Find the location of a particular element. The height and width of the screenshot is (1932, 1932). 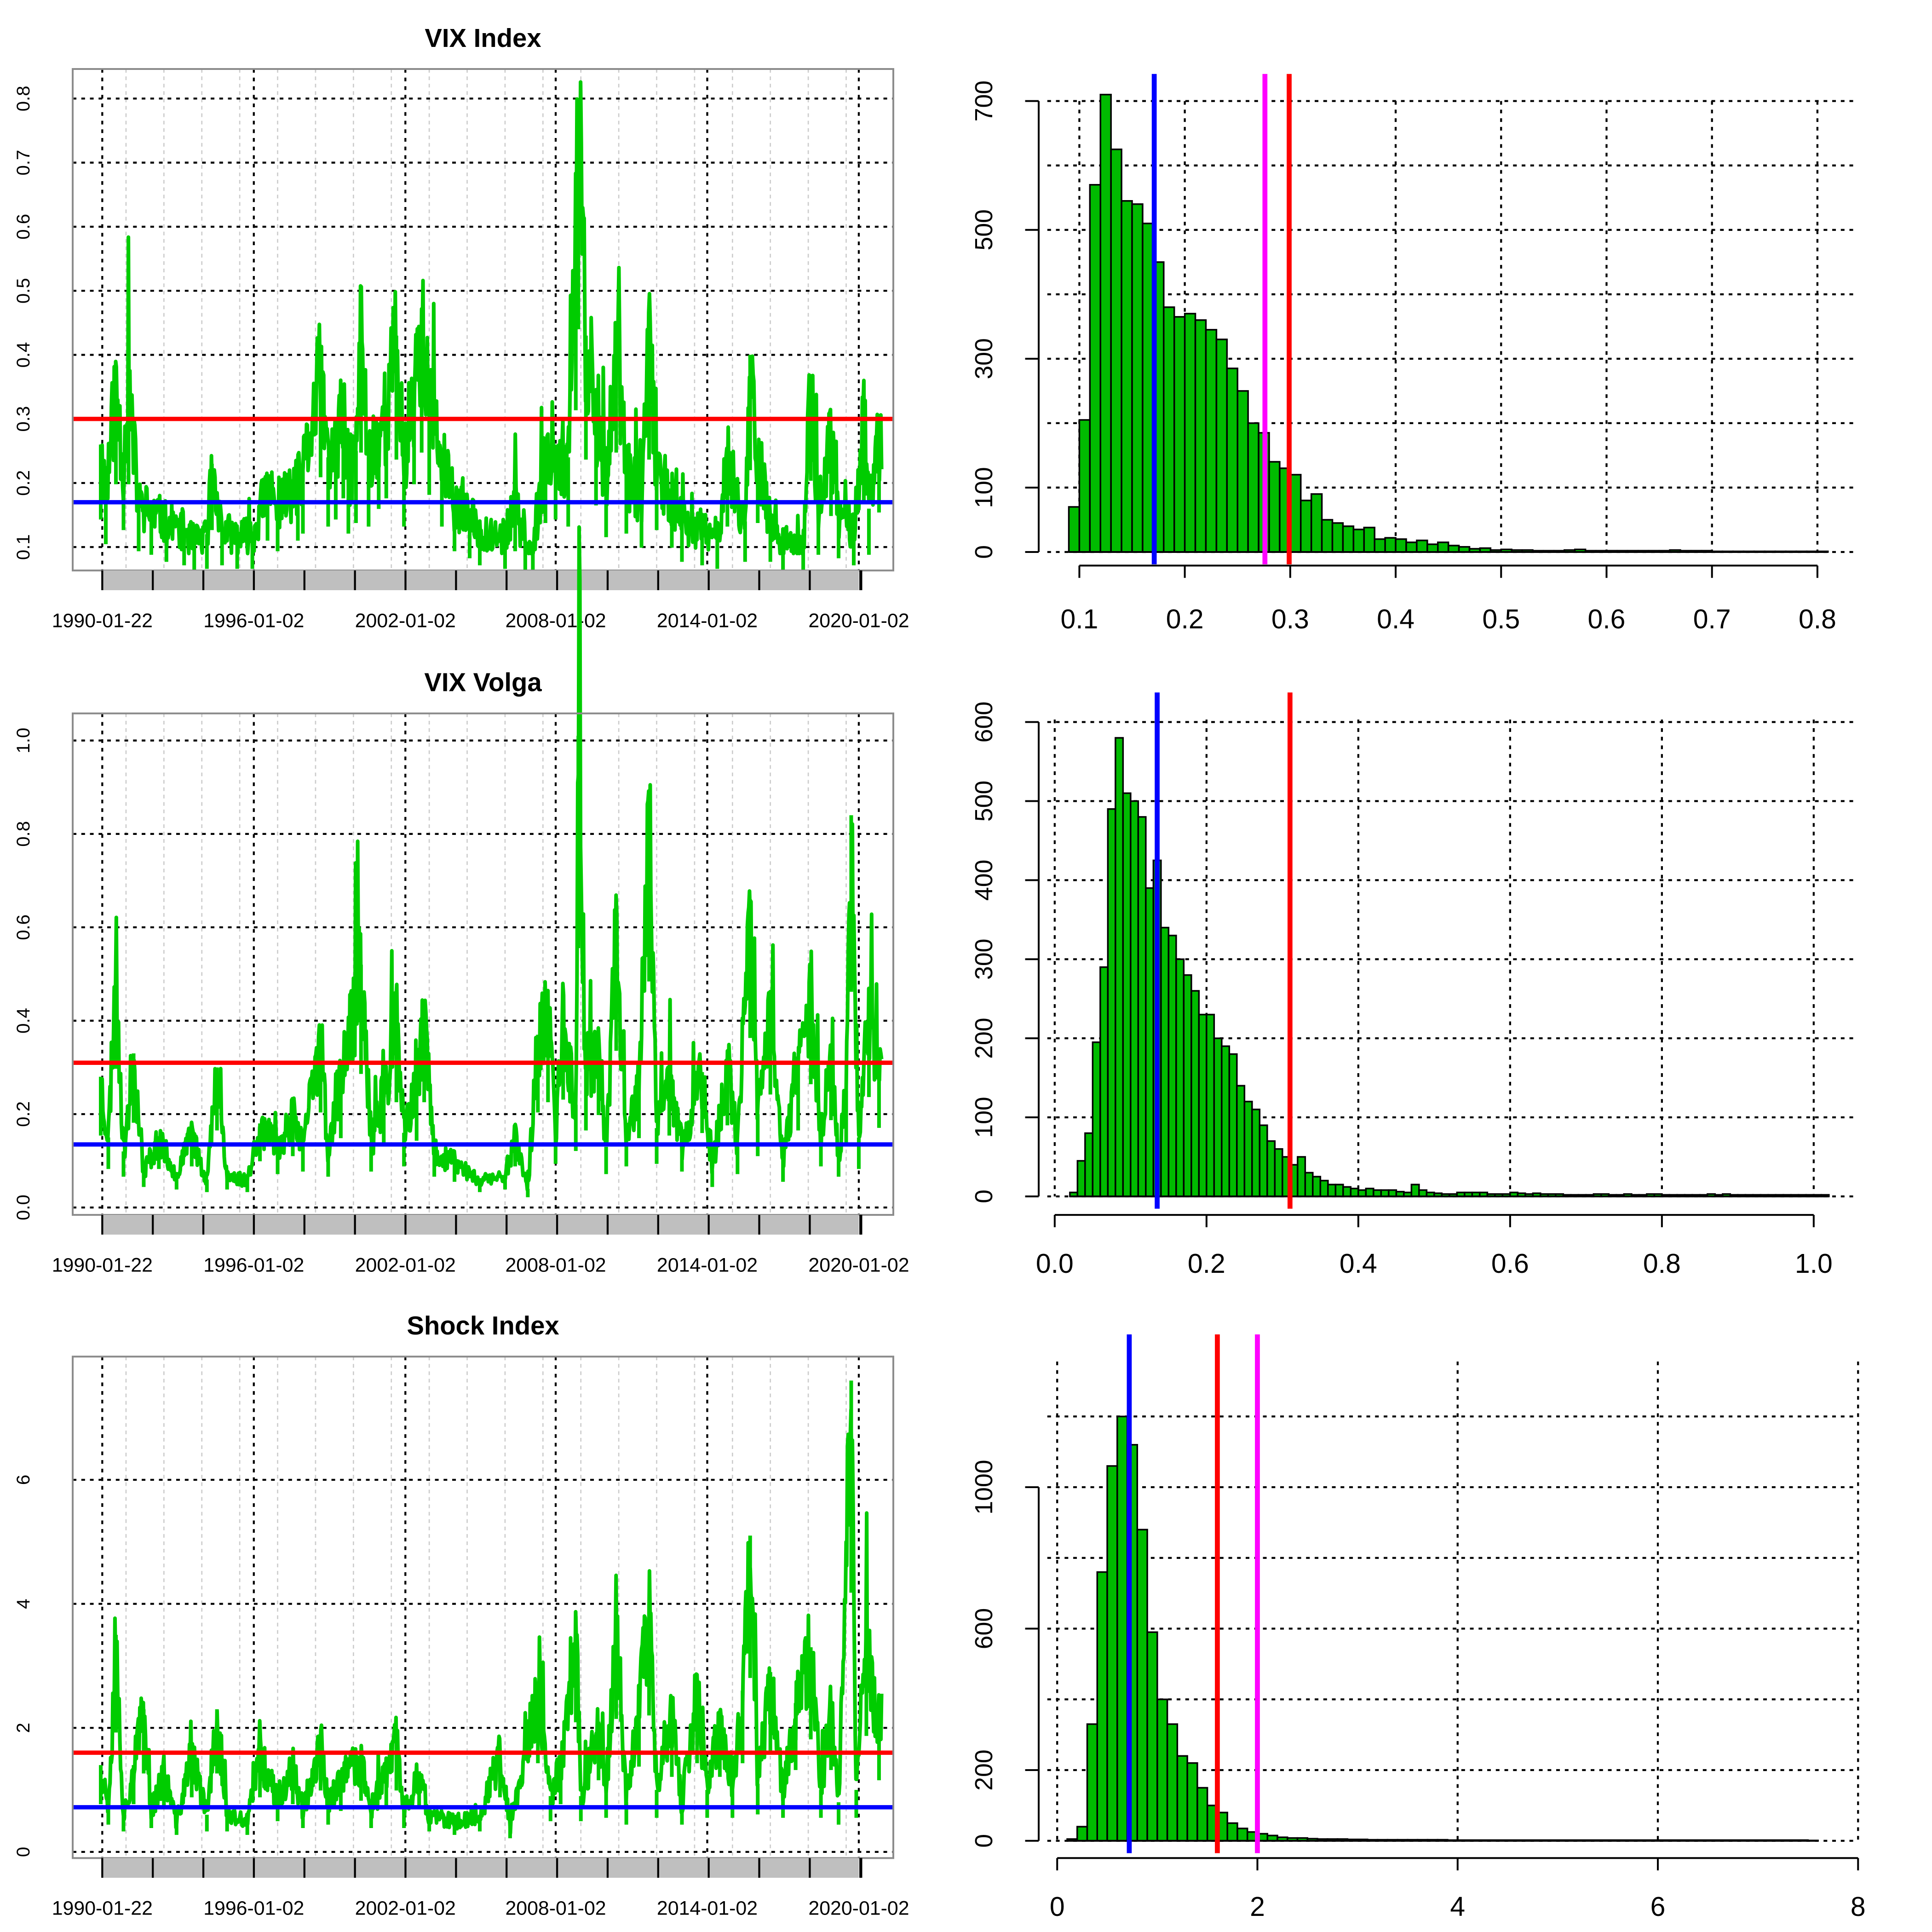

y-tick-label: 0.3 is located at coordinates (23, 419).